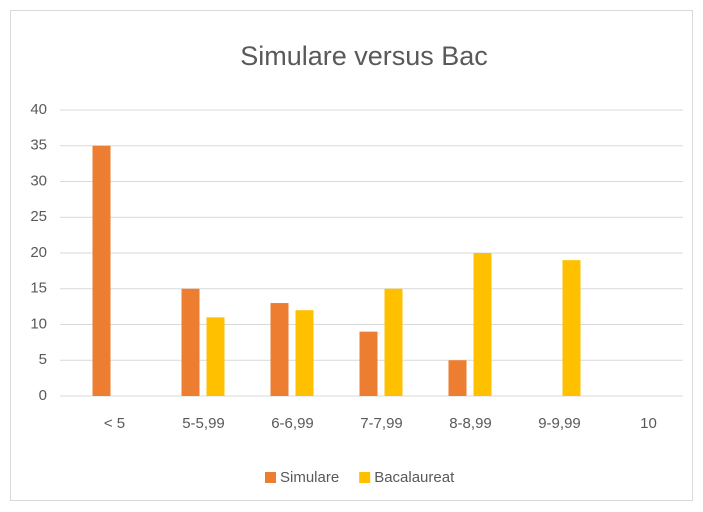 Image resolution: width=703 pixels, height=512 pixels. Describe the element at coordinates (114, 423) in the screenshot. I see `x-tick-label: < 5` at that location.